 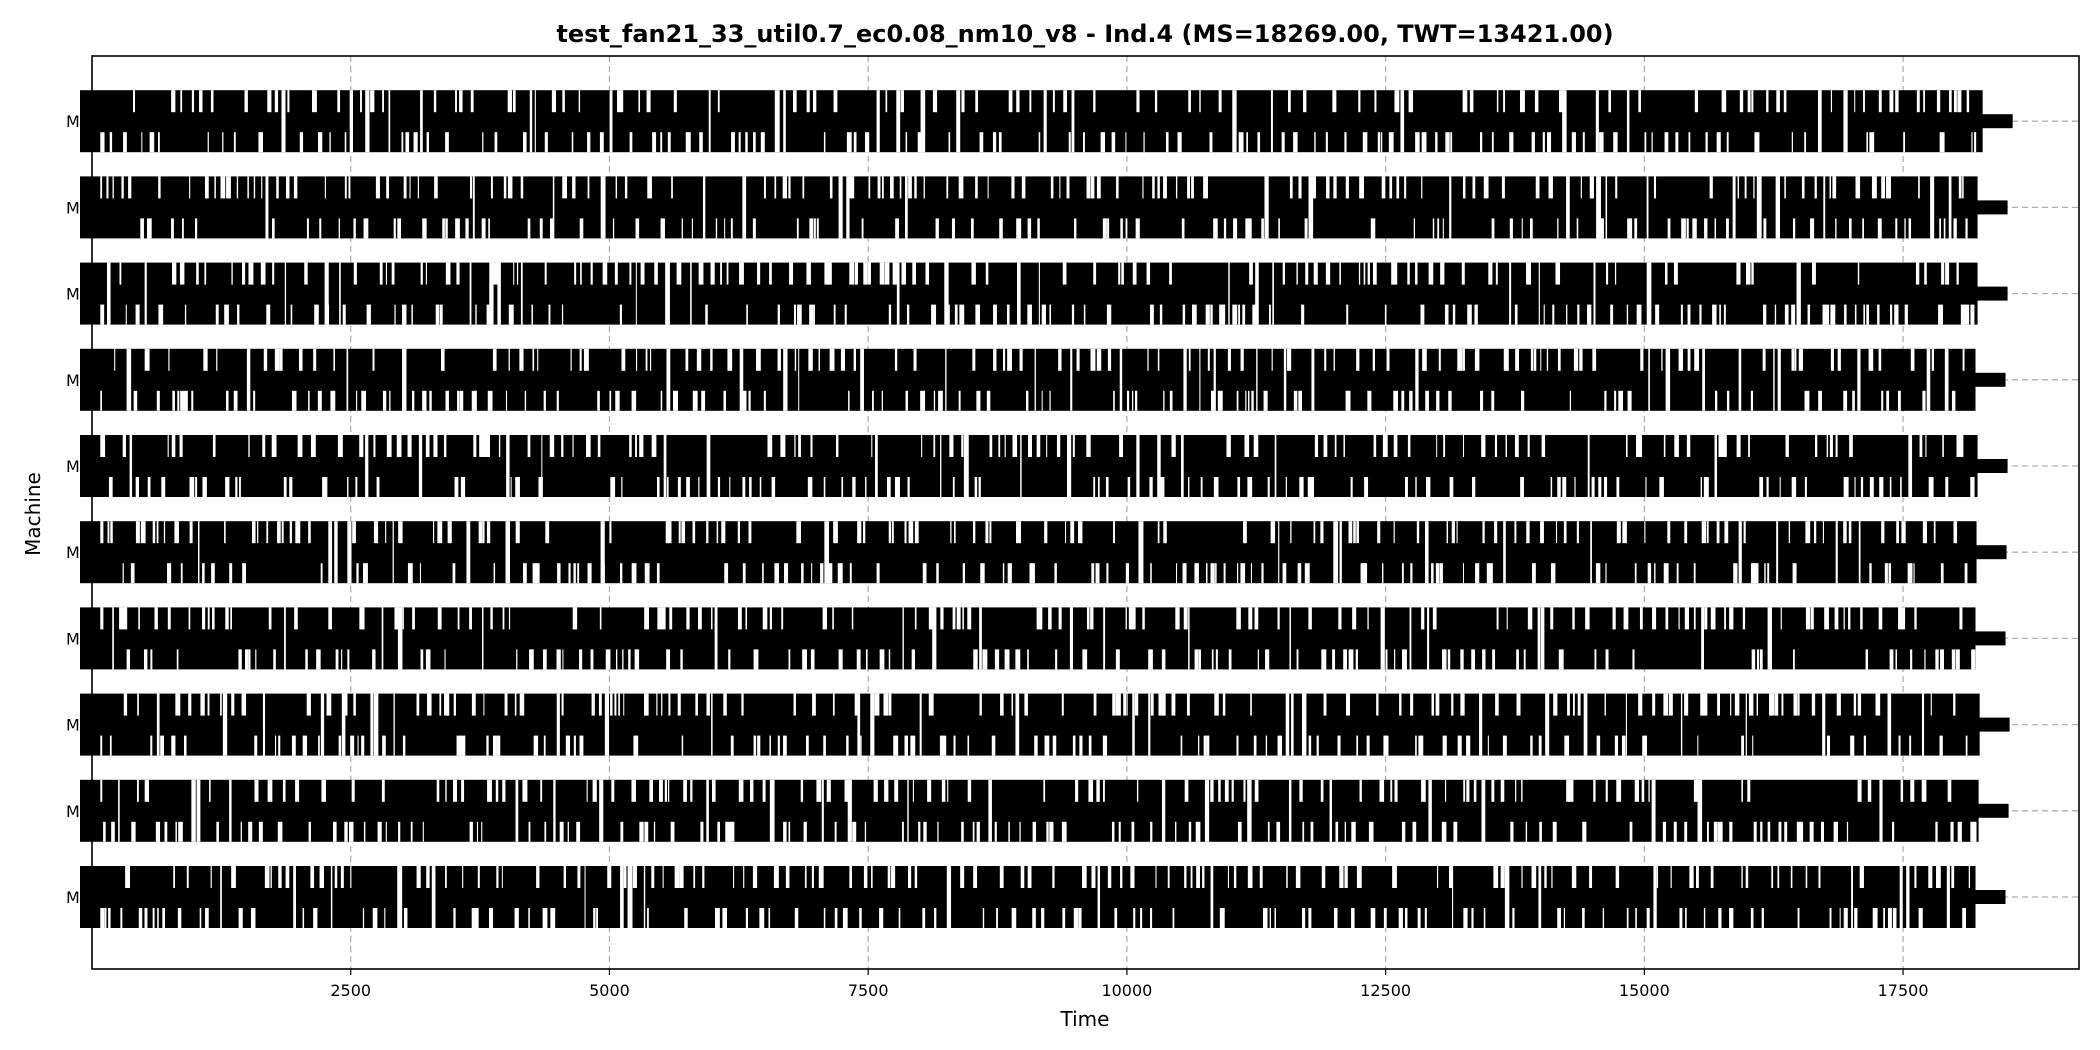 What do you see at coordinates (78, 638) in the screenshot?
I see `y-tick-label: M3` at bounding box center [78, 638].